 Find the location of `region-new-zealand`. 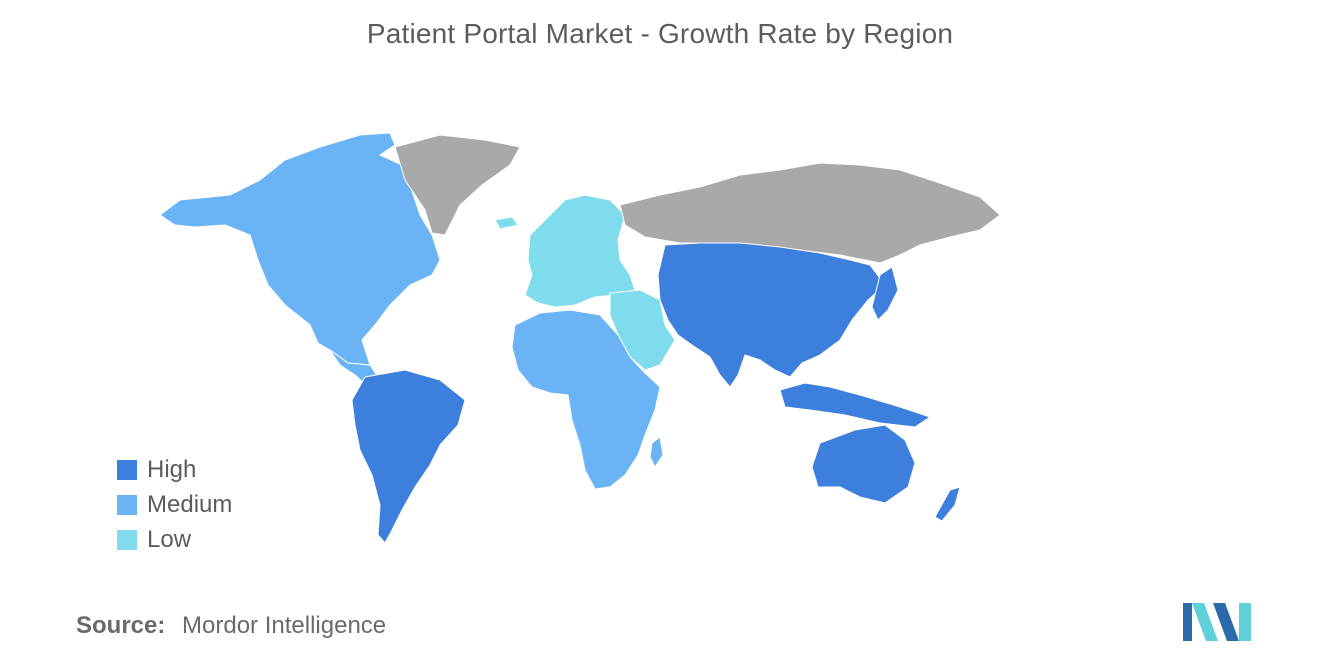

region-new-zealand is located at coordinates (947, 504).